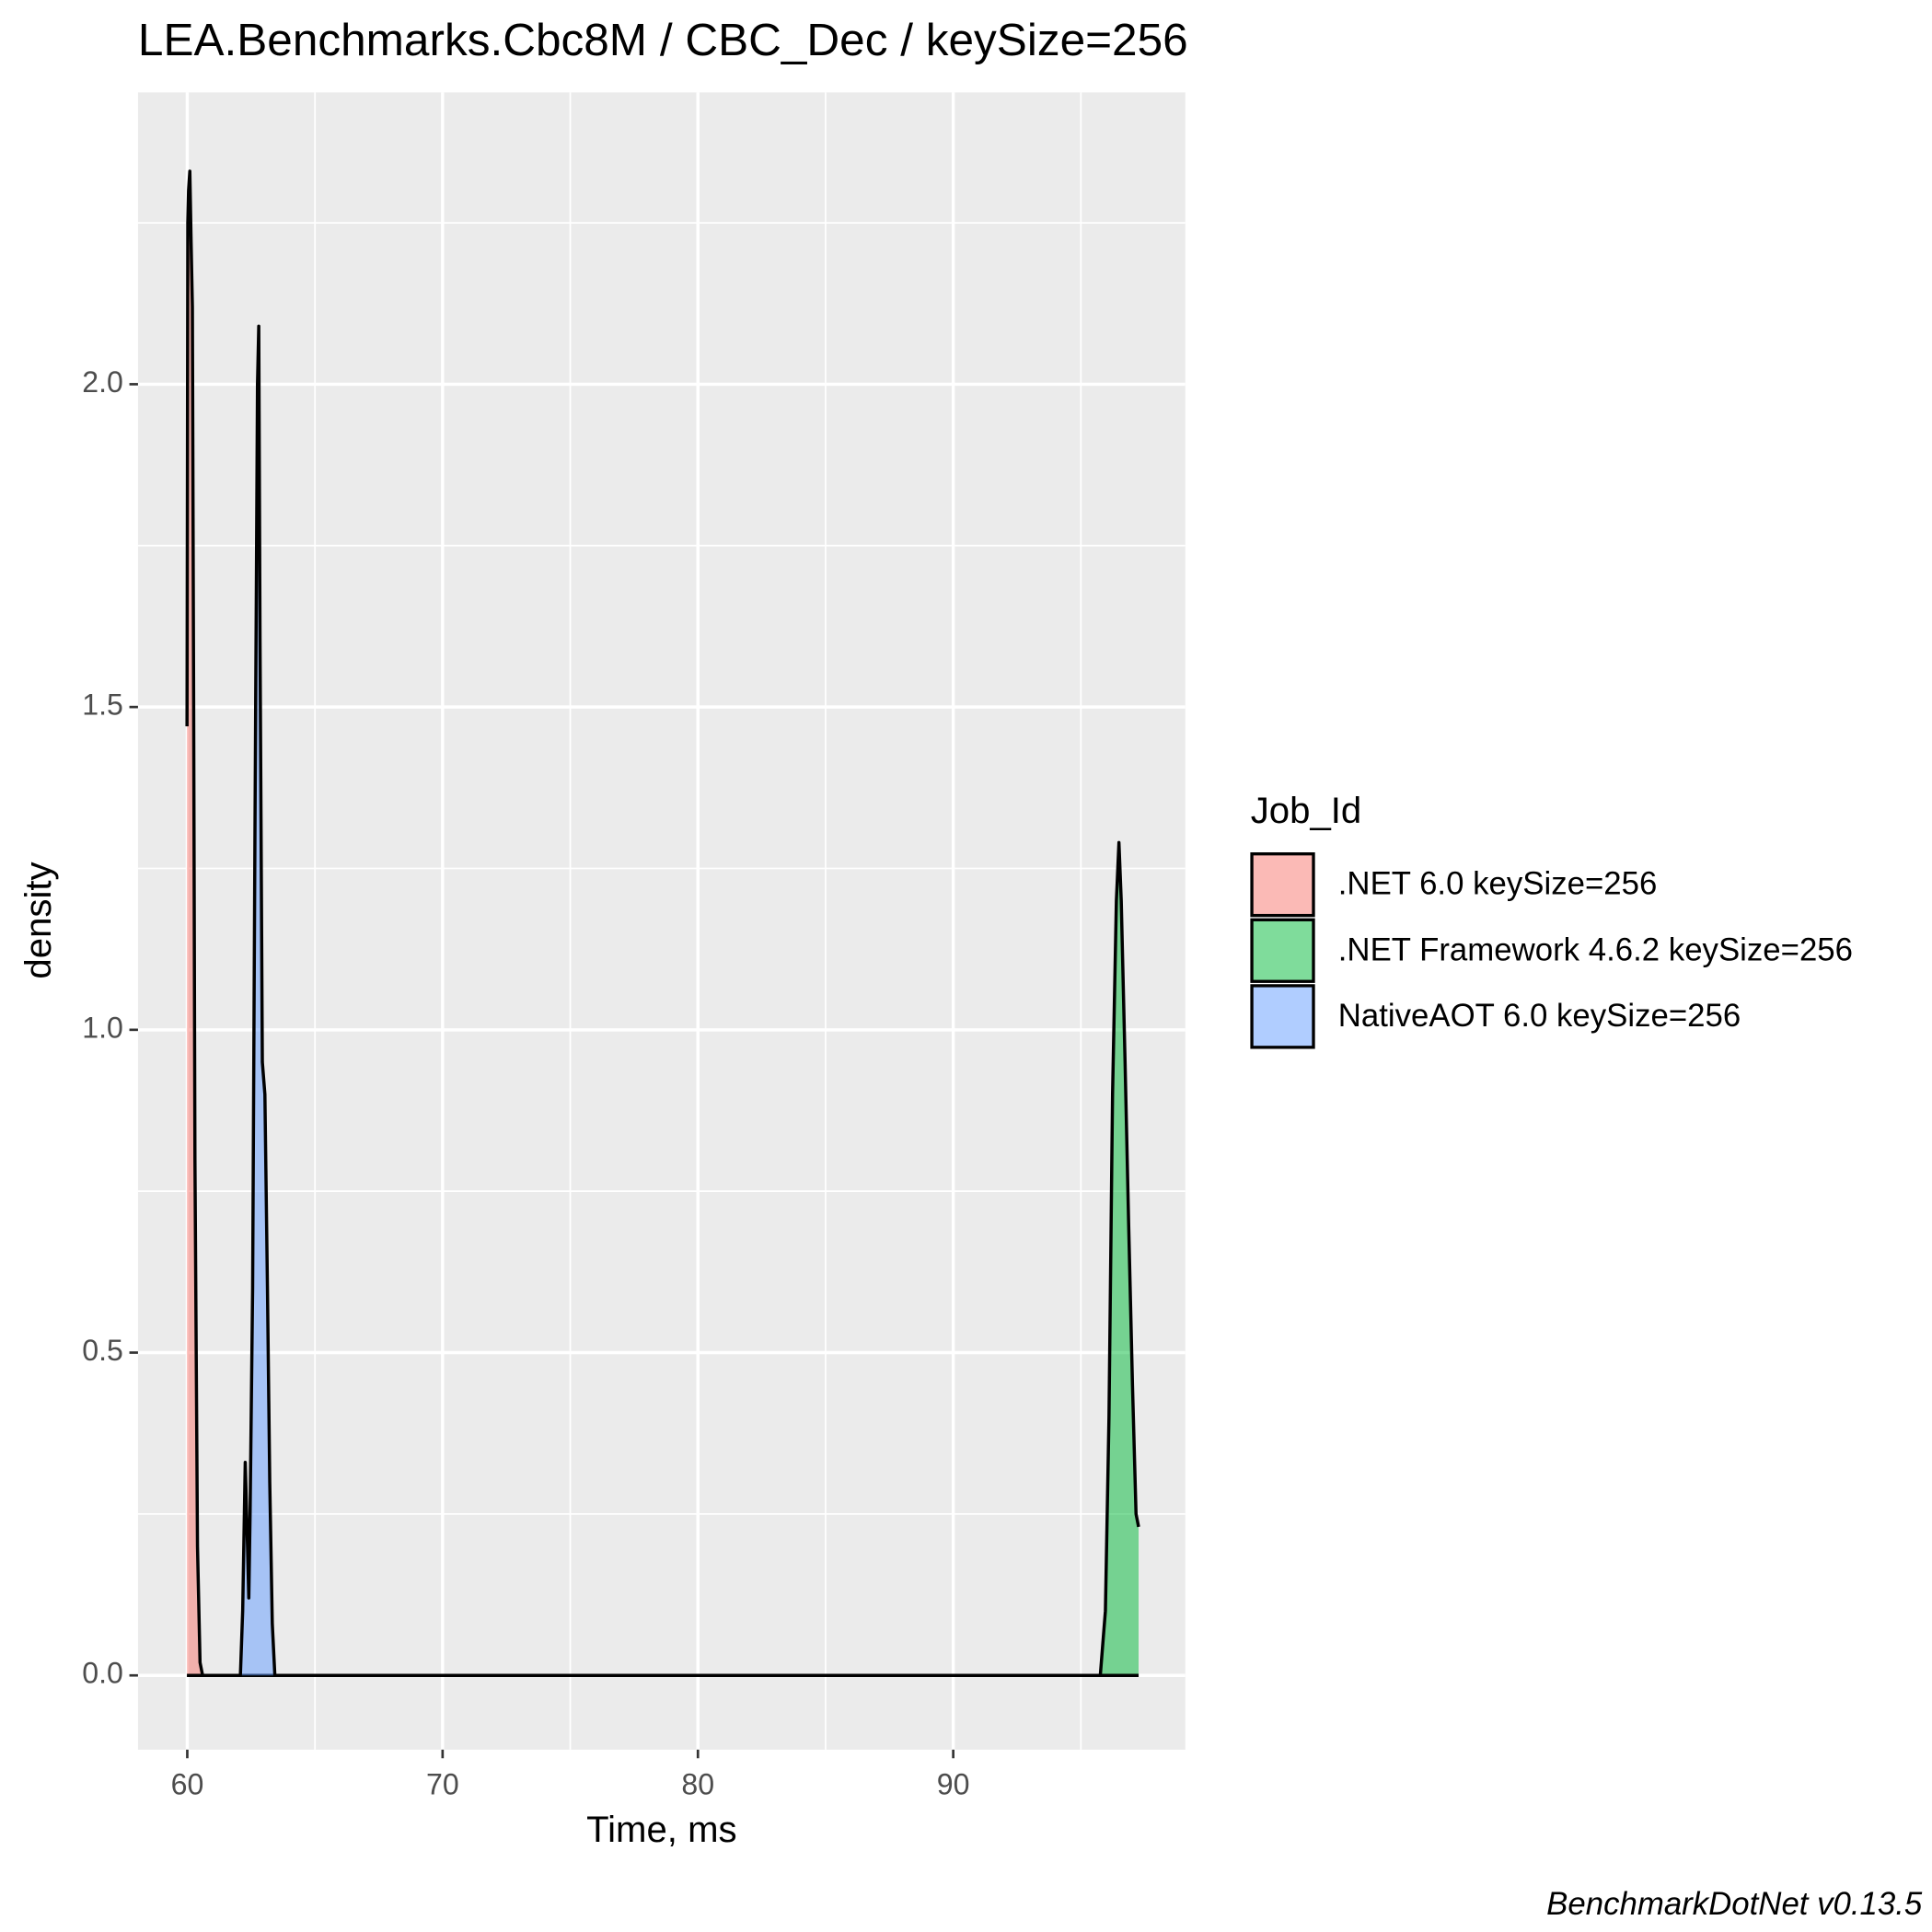  What do you see at coordinates (188, 1785) in the screenshot?
I see `x-tick-label: 60` at bounding box center [188, 1785].